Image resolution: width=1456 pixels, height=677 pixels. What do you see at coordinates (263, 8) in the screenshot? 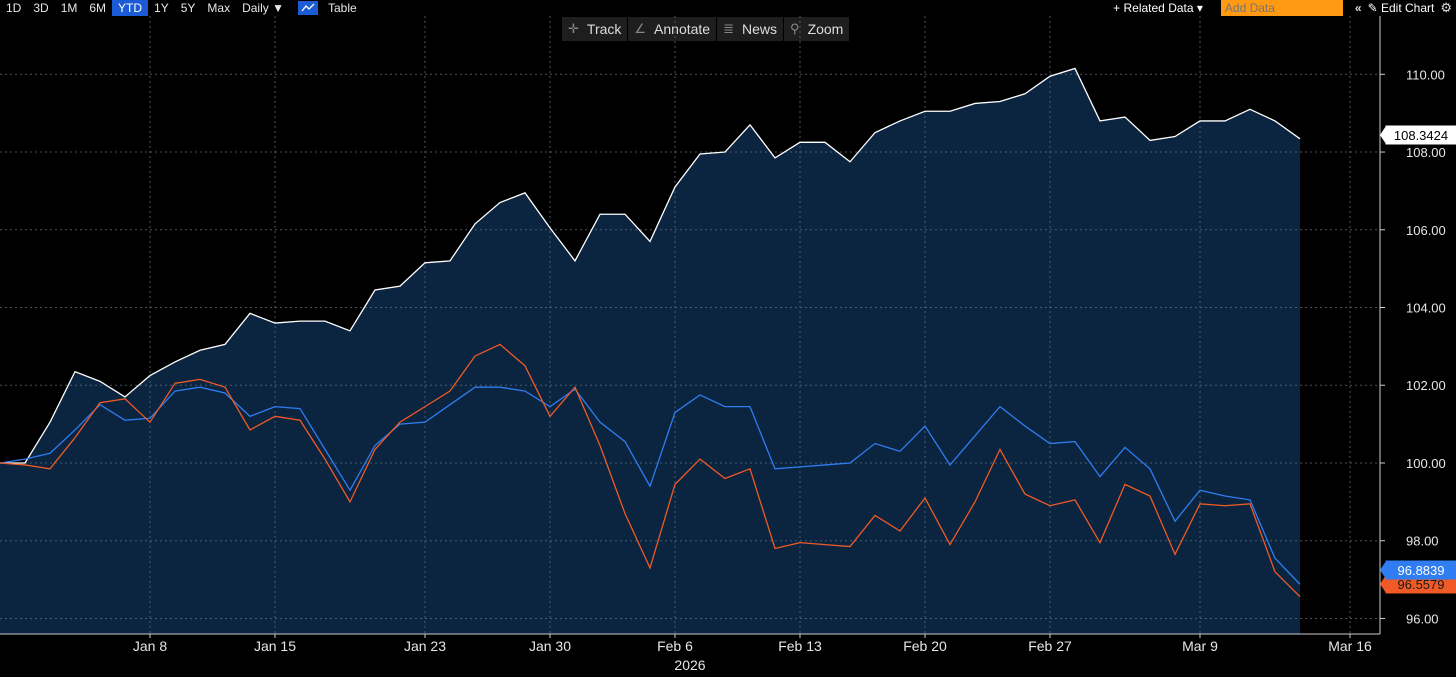
I see `interval-dropdown: Daily ▼` at bounding box center [263, 8].